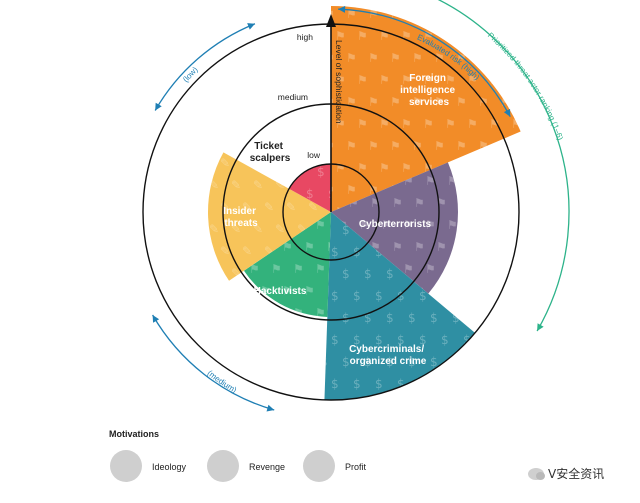 This screenshot has height=503, width=640. I want to click on sector-hacktivists, so click(287, 264).